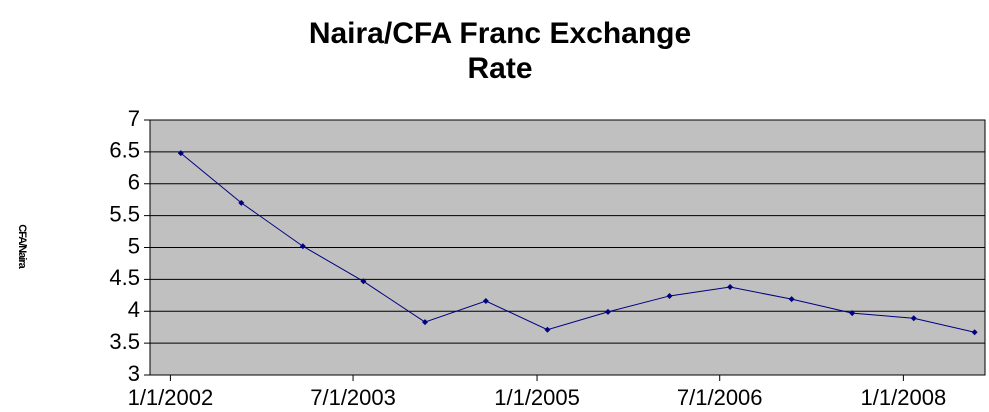  Describe the element at coordinates (124, 150) in the screenshot. I see `y-tick-label: 6.5` at that location.